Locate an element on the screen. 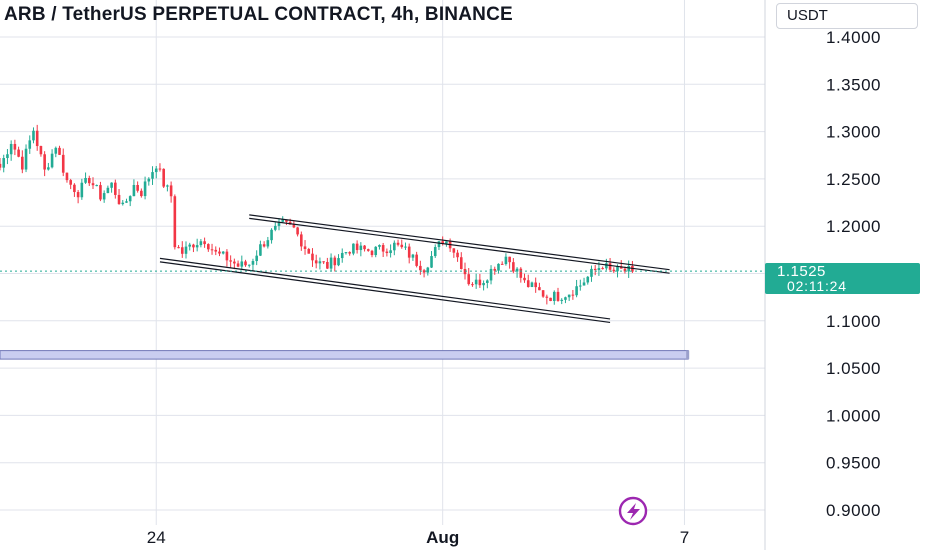  y-tick-label: 1.2000 is located at coordinates (853, 226).